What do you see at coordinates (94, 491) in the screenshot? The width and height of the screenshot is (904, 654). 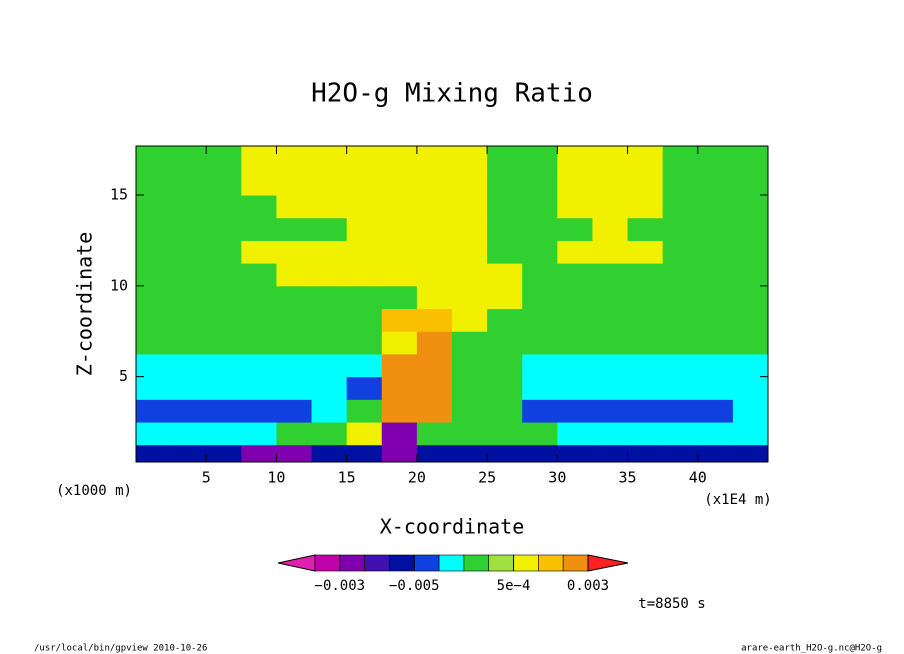 I see `x-unit-left: (x1000 m)` at bounding box center [94, 491].